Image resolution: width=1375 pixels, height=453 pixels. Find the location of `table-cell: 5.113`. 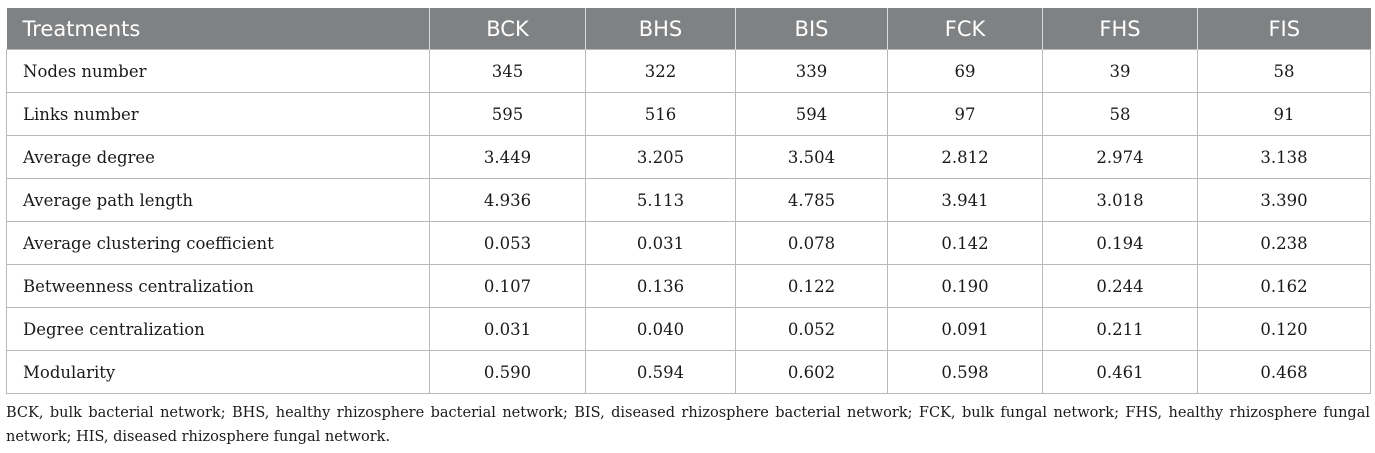

table-cell: 5.113 is located at coordinates (660, 200).